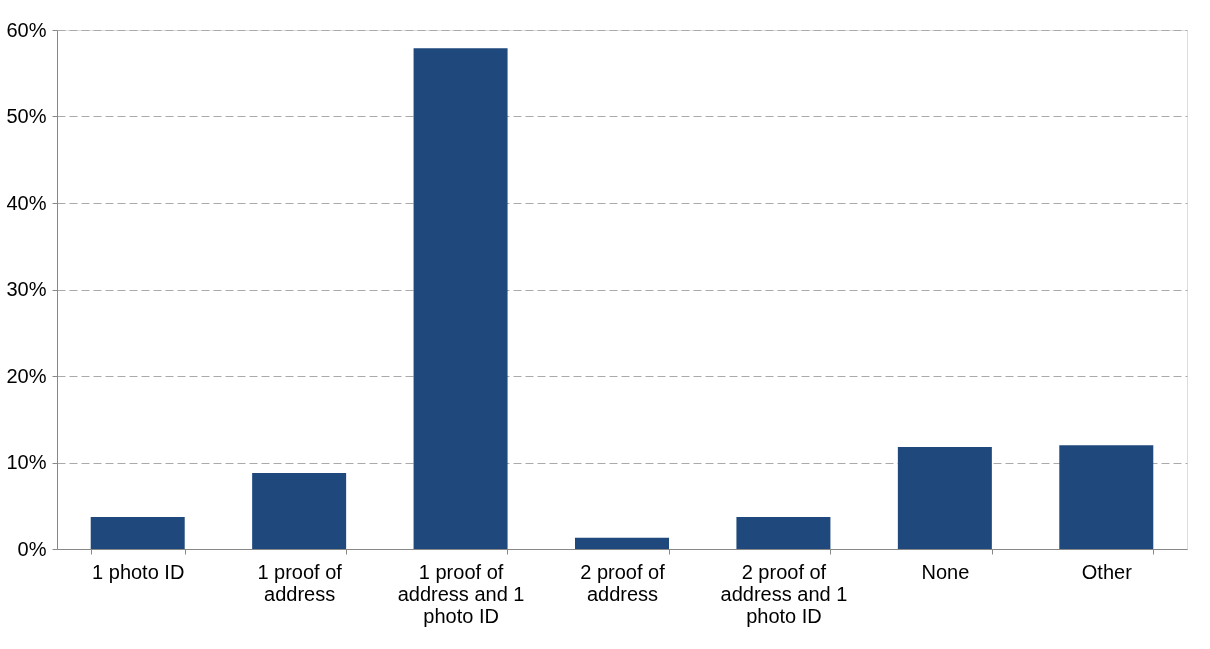 The height and width of the screenshot is (649, 1210). What do you see at coordinates (26, 289) in the screenshot?
I see `y-tick-label: 30%` at bounding box center [26, 289].